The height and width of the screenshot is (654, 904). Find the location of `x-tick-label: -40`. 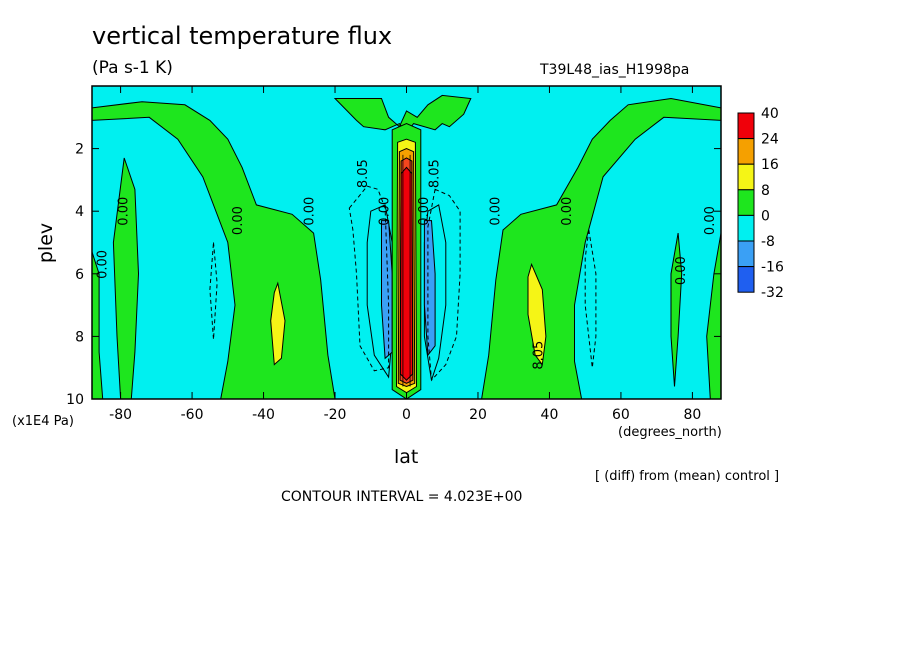

x-tick-label: -40 is located at coordinates (263, 415).